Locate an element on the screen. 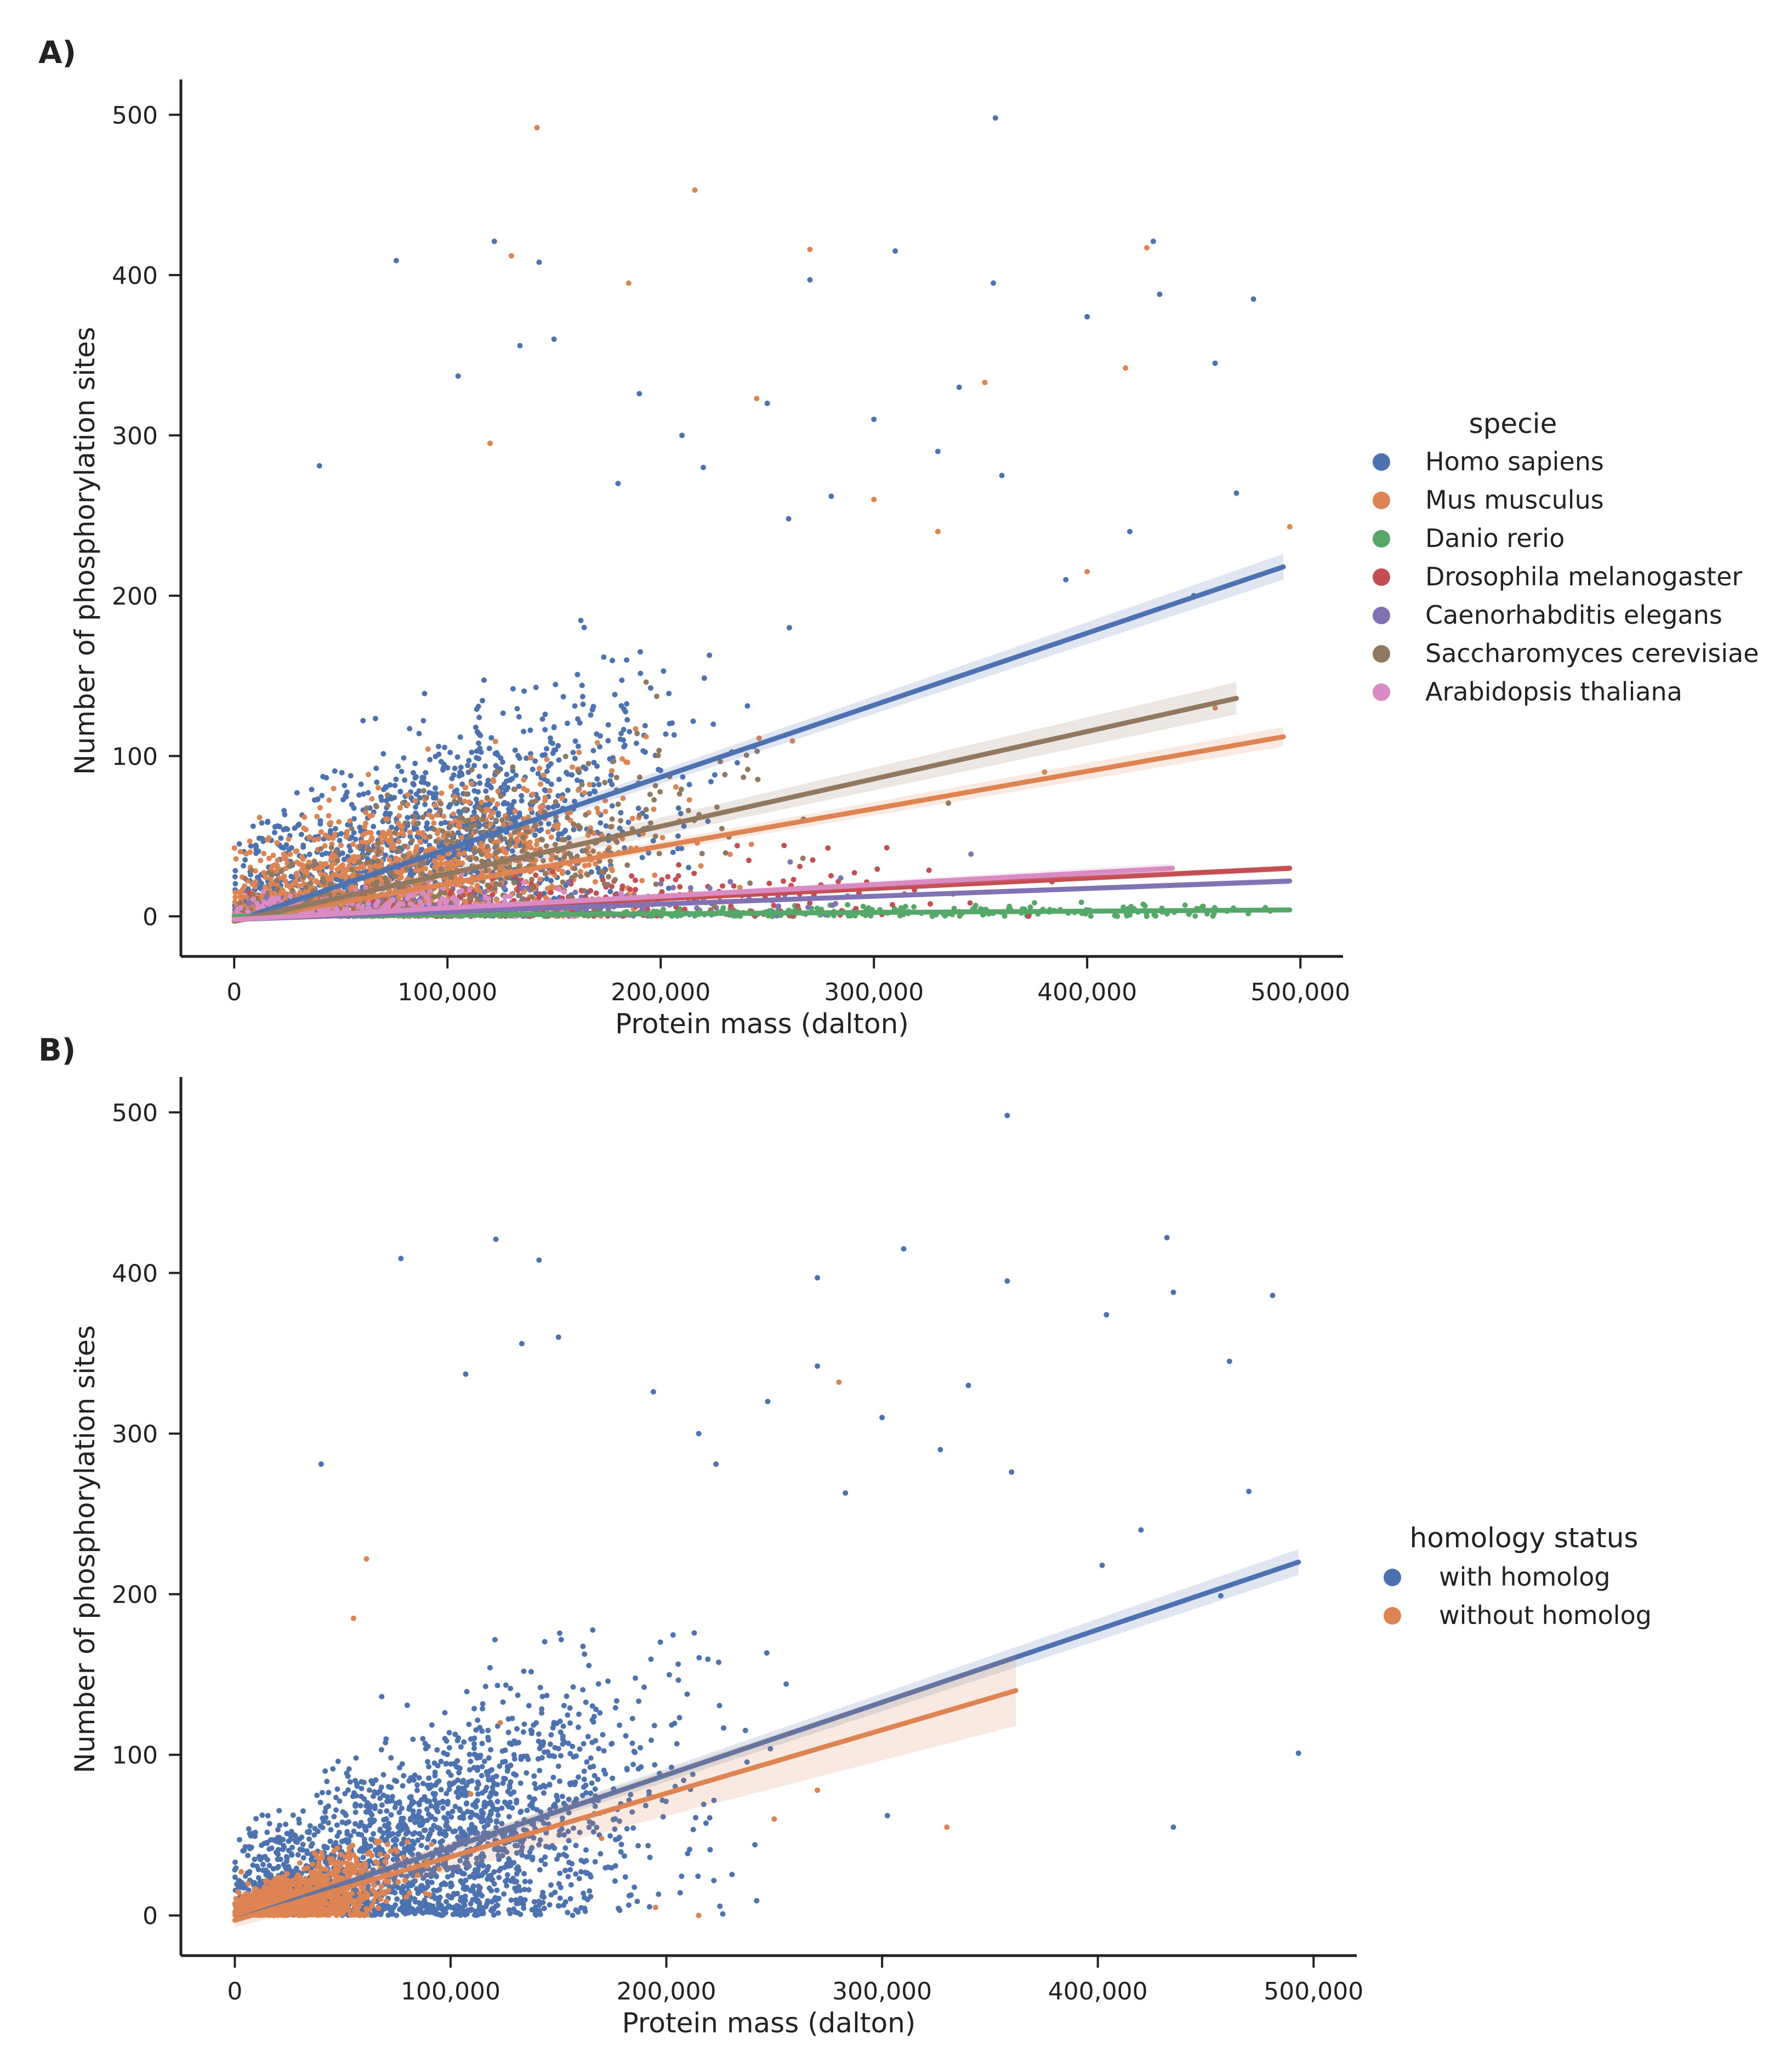 This screenshot has height=2057, width=1792. x-tick-label: 300,000 is located at coordinates (874, 992).